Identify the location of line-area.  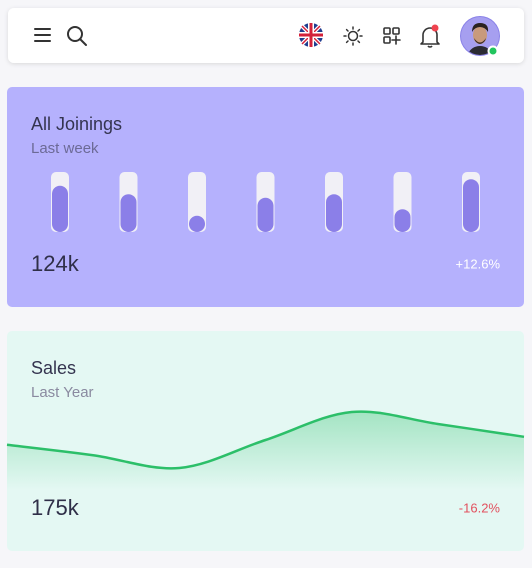
(265, 450).